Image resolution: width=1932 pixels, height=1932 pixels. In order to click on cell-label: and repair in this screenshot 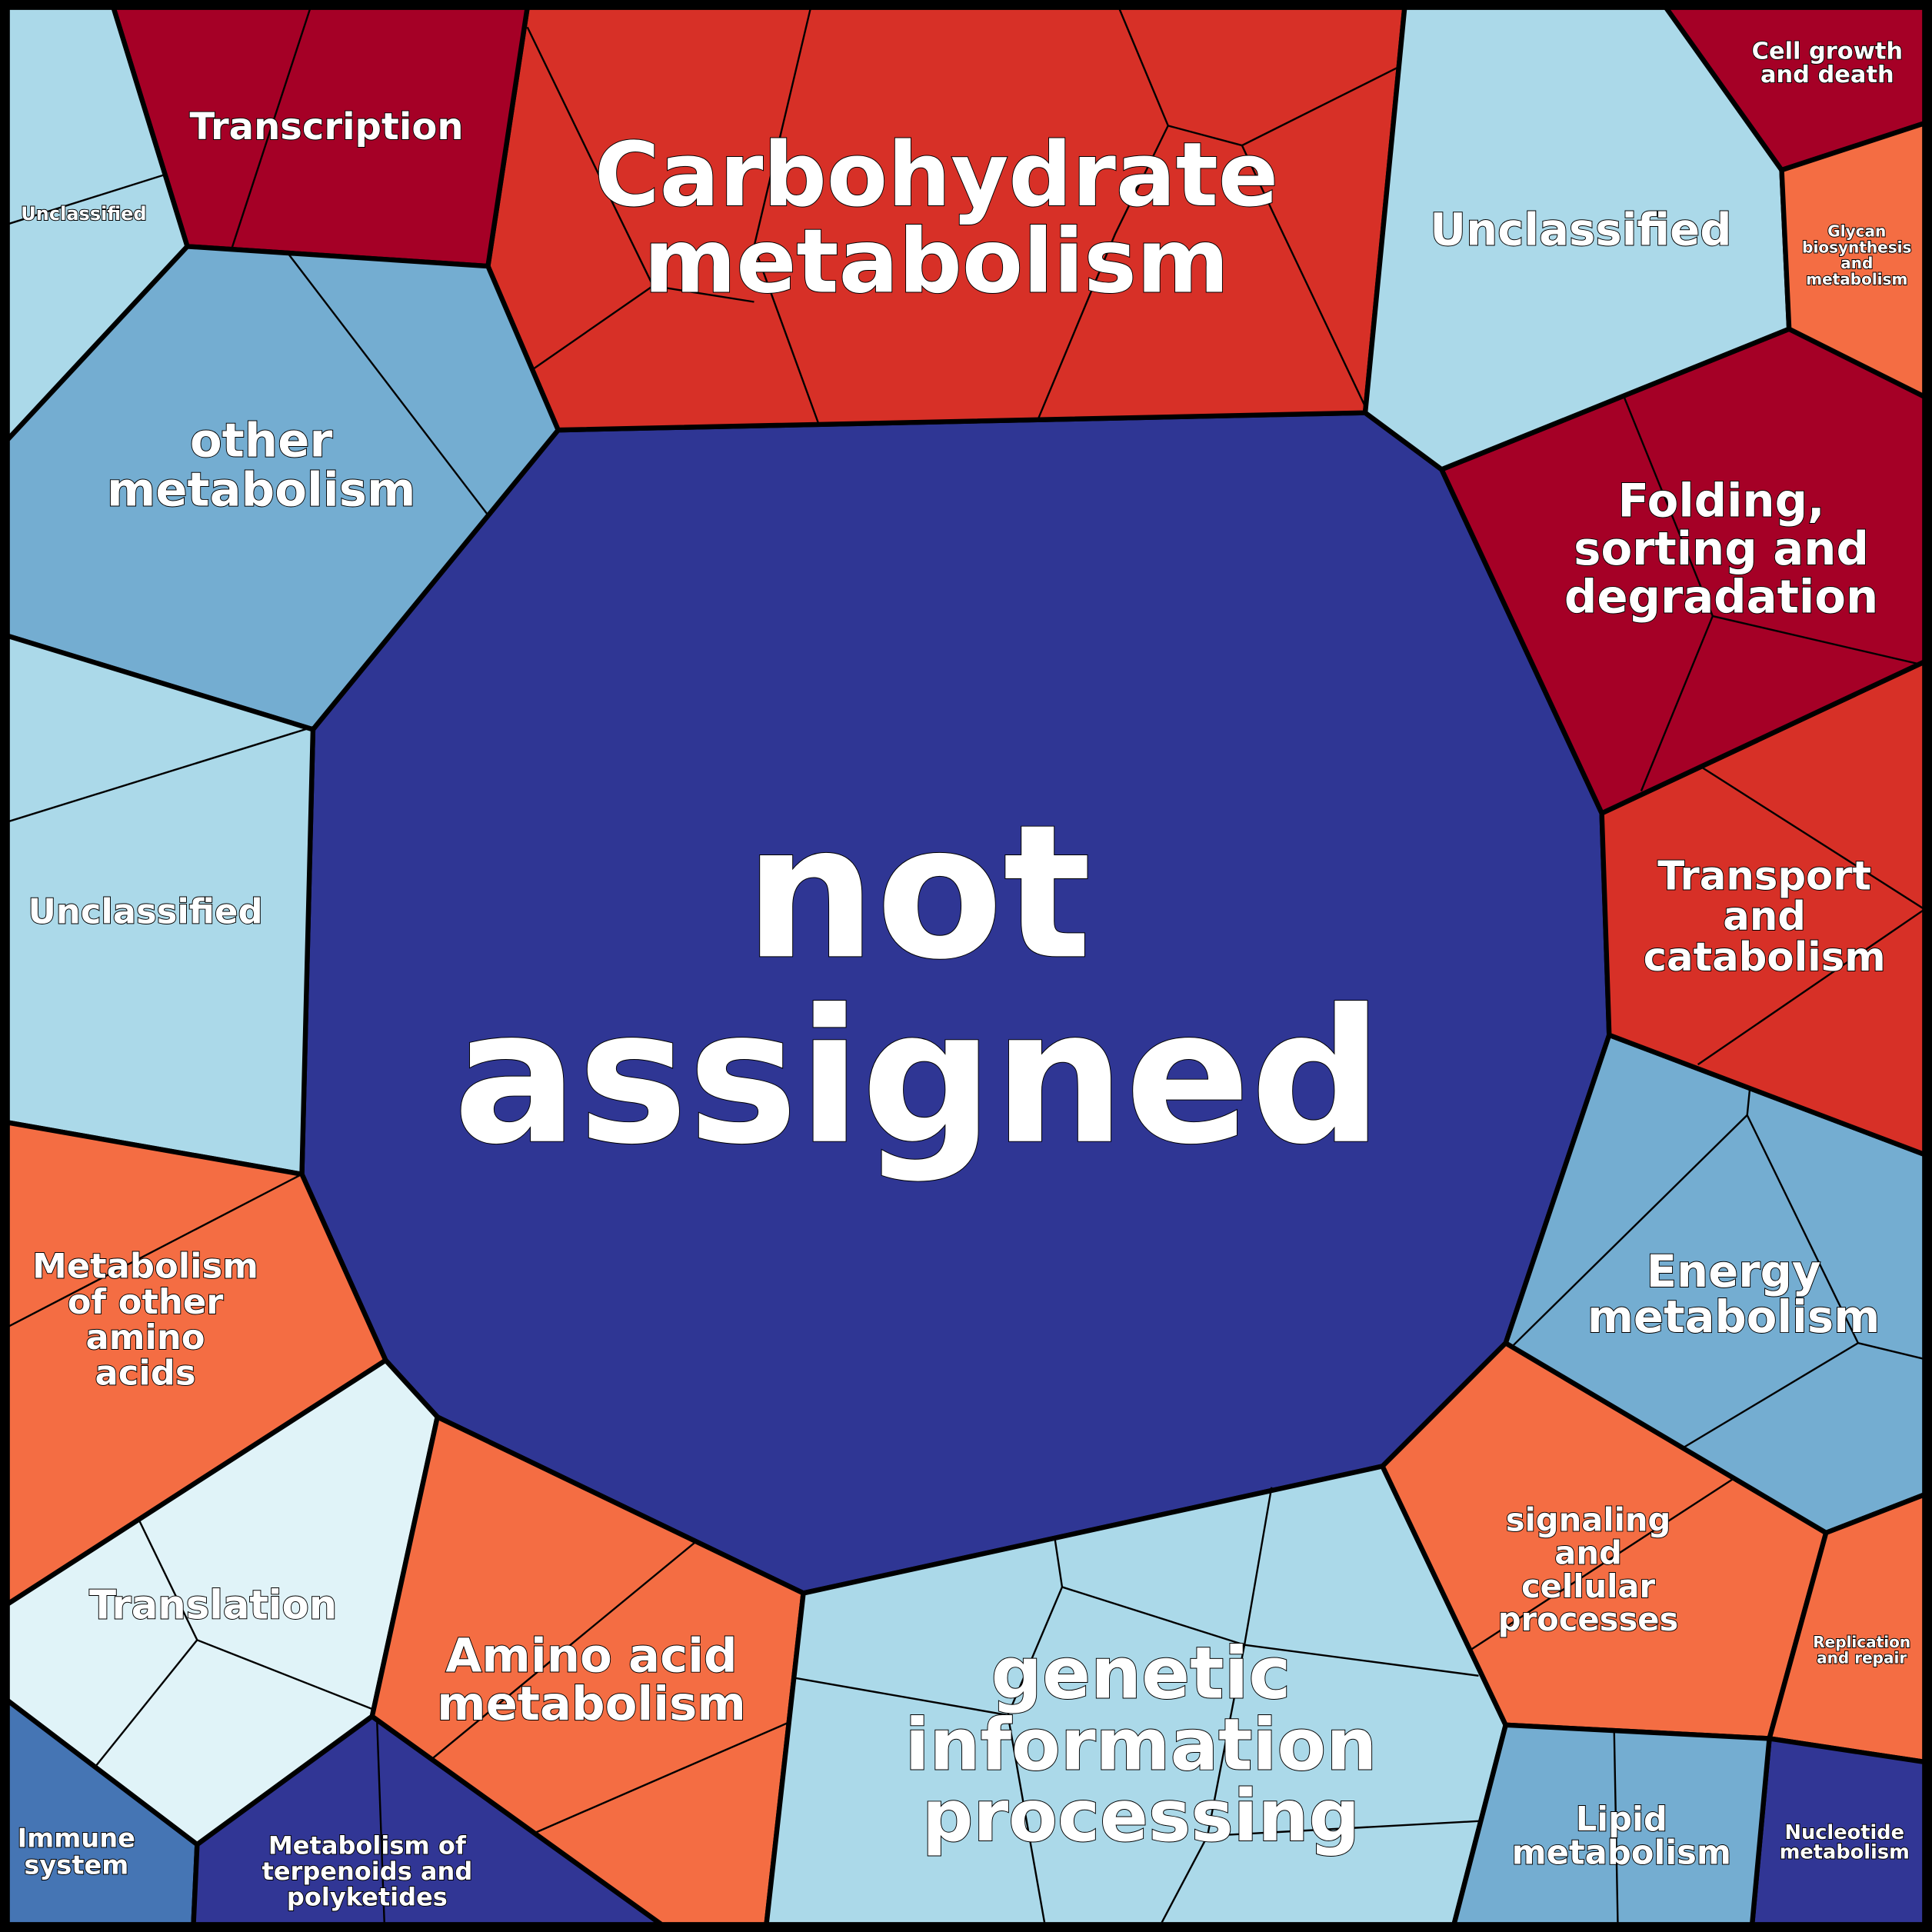, I will do `click(1862, 1658)`.